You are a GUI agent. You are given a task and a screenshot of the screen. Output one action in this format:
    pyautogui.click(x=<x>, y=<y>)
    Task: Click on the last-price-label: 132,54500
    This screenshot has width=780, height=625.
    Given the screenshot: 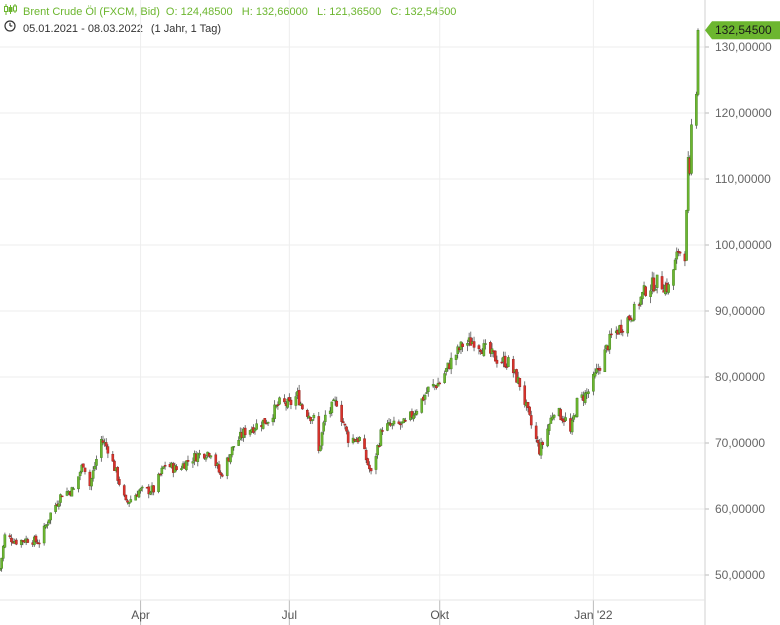 What is the action you would take?
    pyautogui.click(x=743, y=30)
    